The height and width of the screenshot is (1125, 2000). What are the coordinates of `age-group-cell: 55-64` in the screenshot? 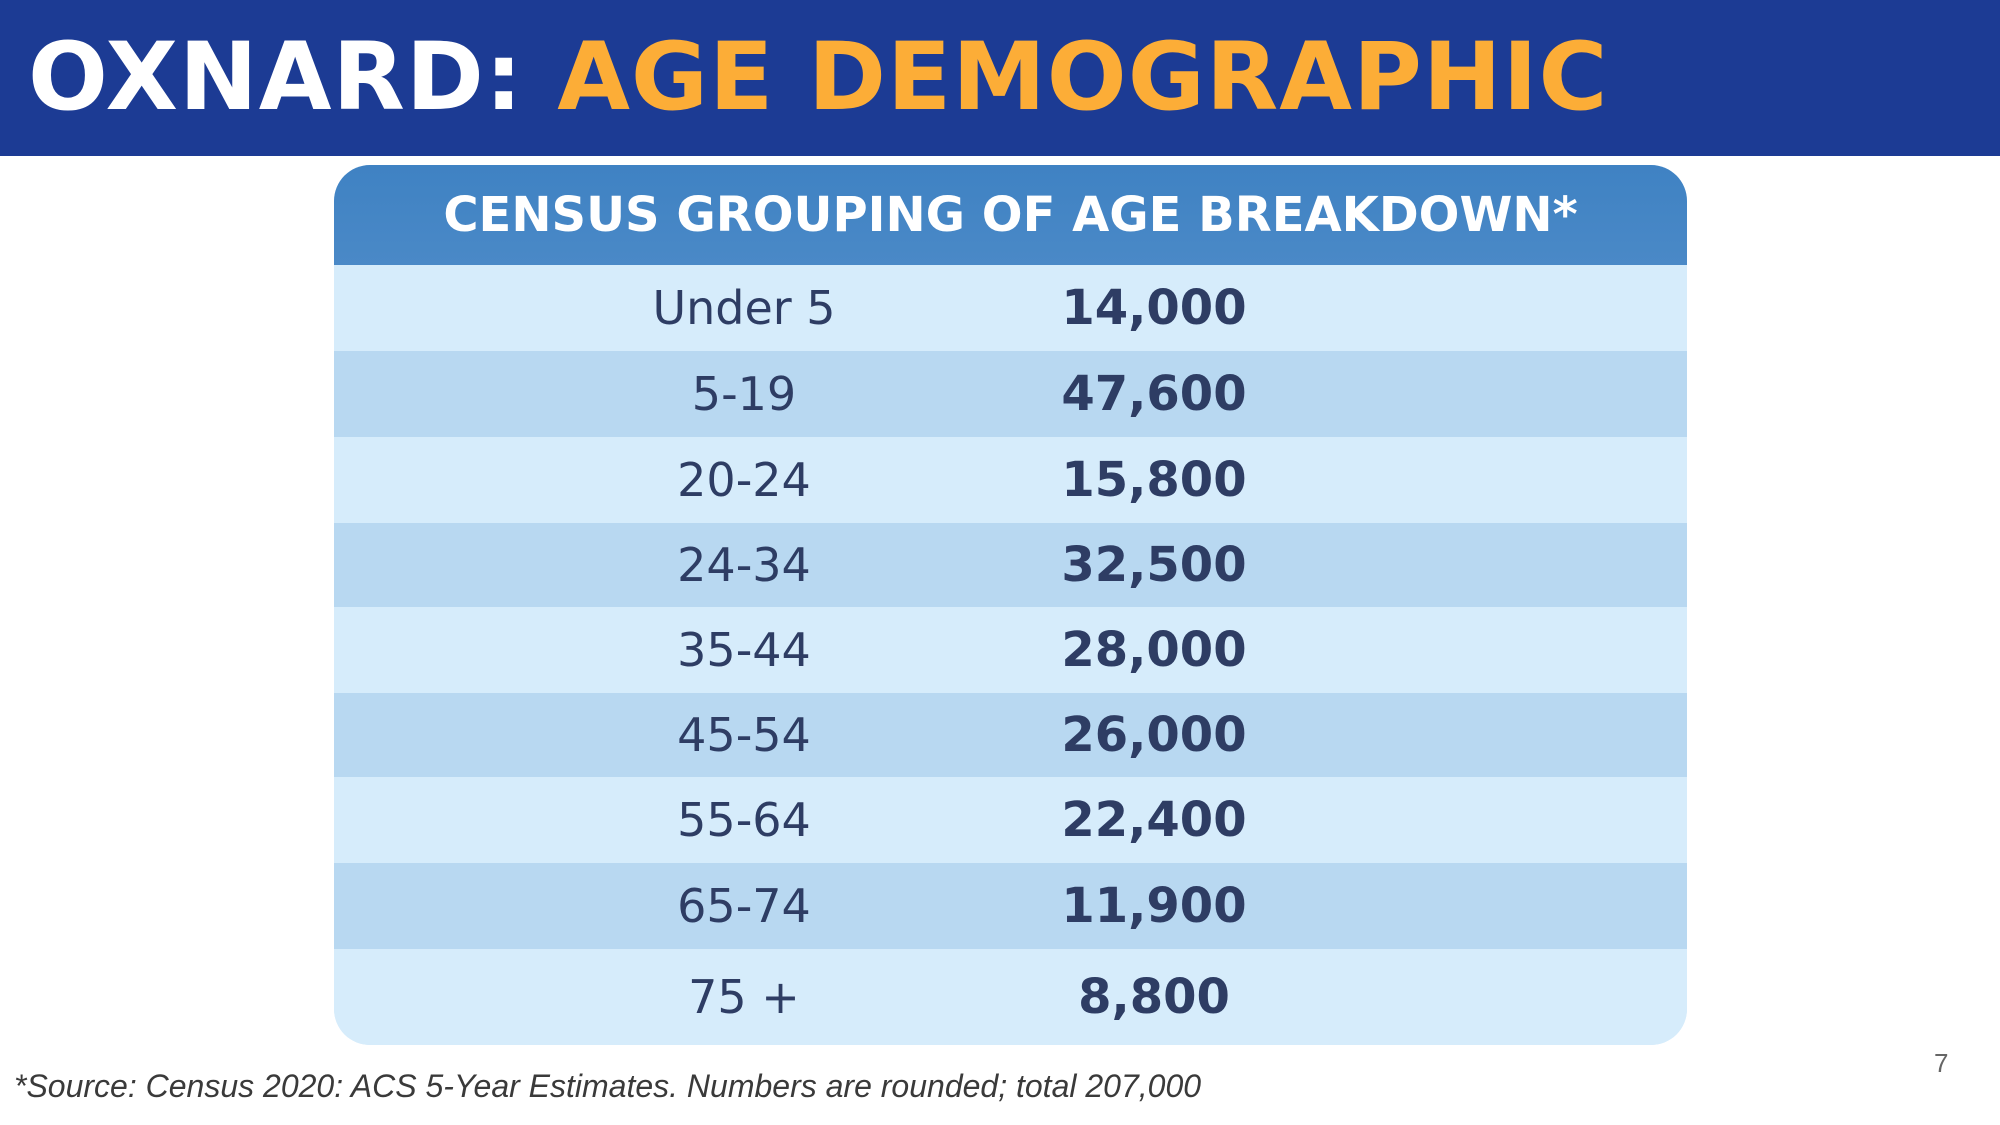 It's located at (744, 820).